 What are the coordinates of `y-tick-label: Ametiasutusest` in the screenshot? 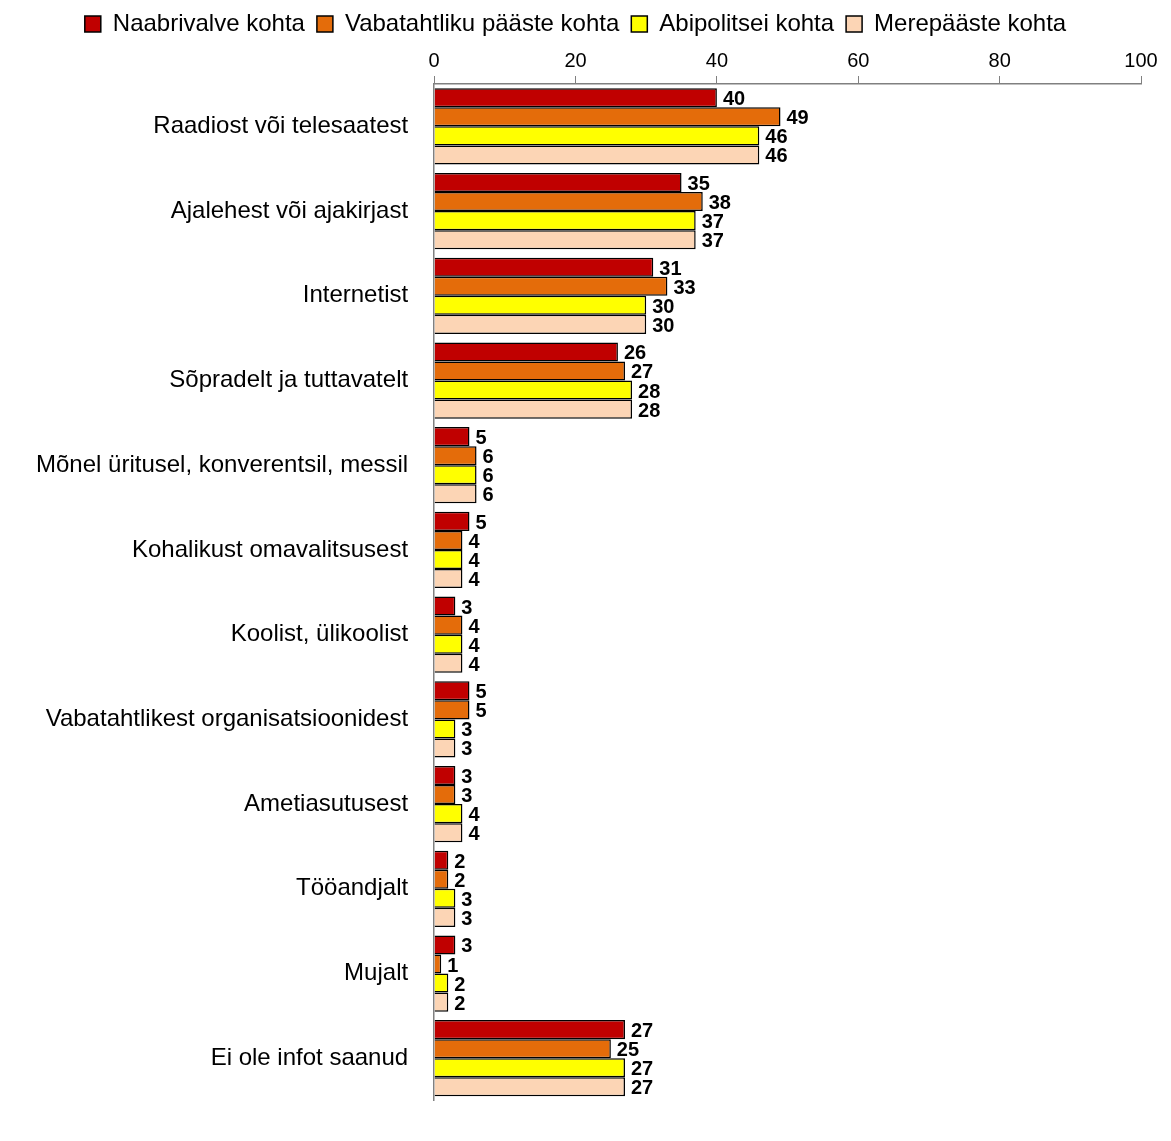 It's located at (326, 802).